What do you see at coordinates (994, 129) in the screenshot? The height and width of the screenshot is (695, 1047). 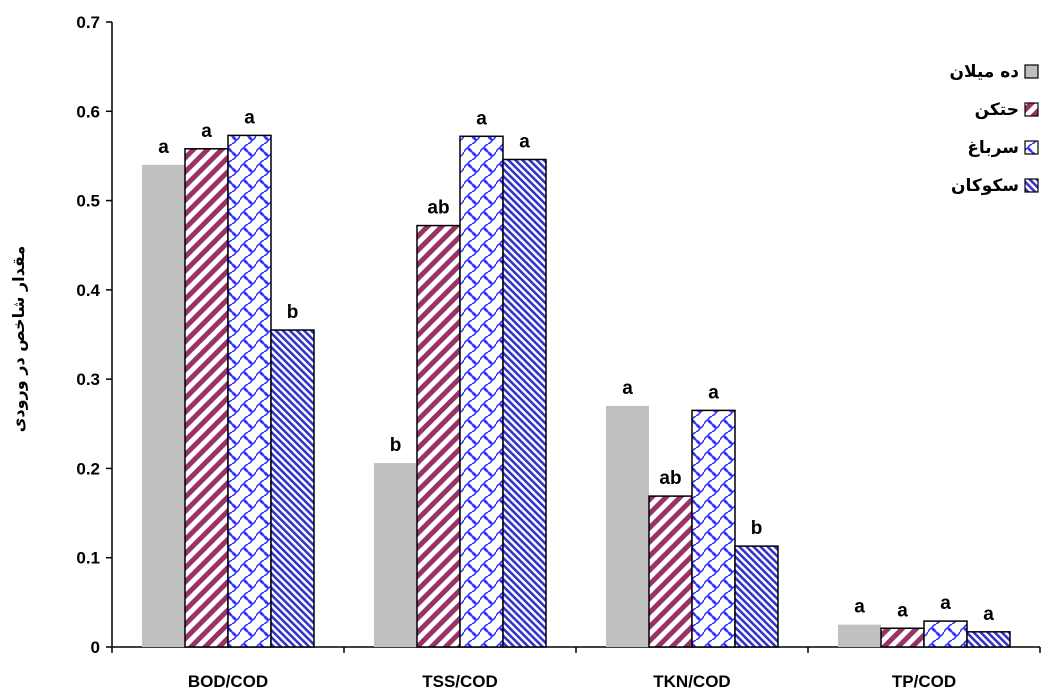 I see `legend: ده میلان حتکن سرباغ سکوکان` at bounding box center [994, 129].